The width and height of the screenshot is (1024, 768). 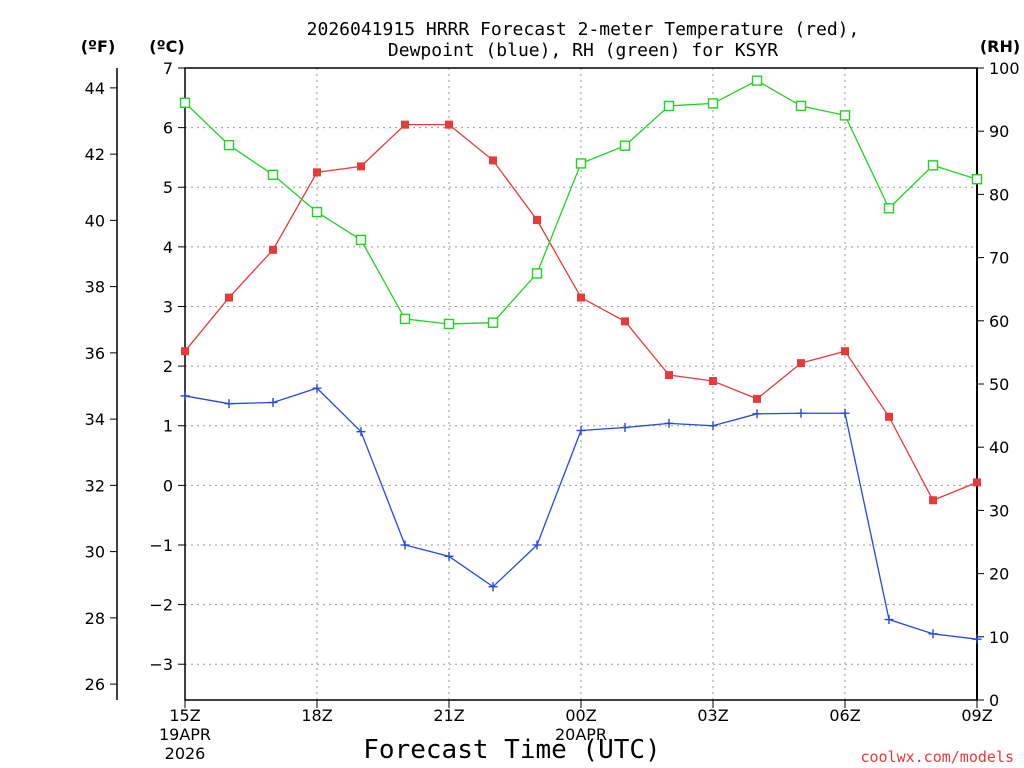 I want to click on fahrenheit-tick-label: 38, so click(x=95, y=287).